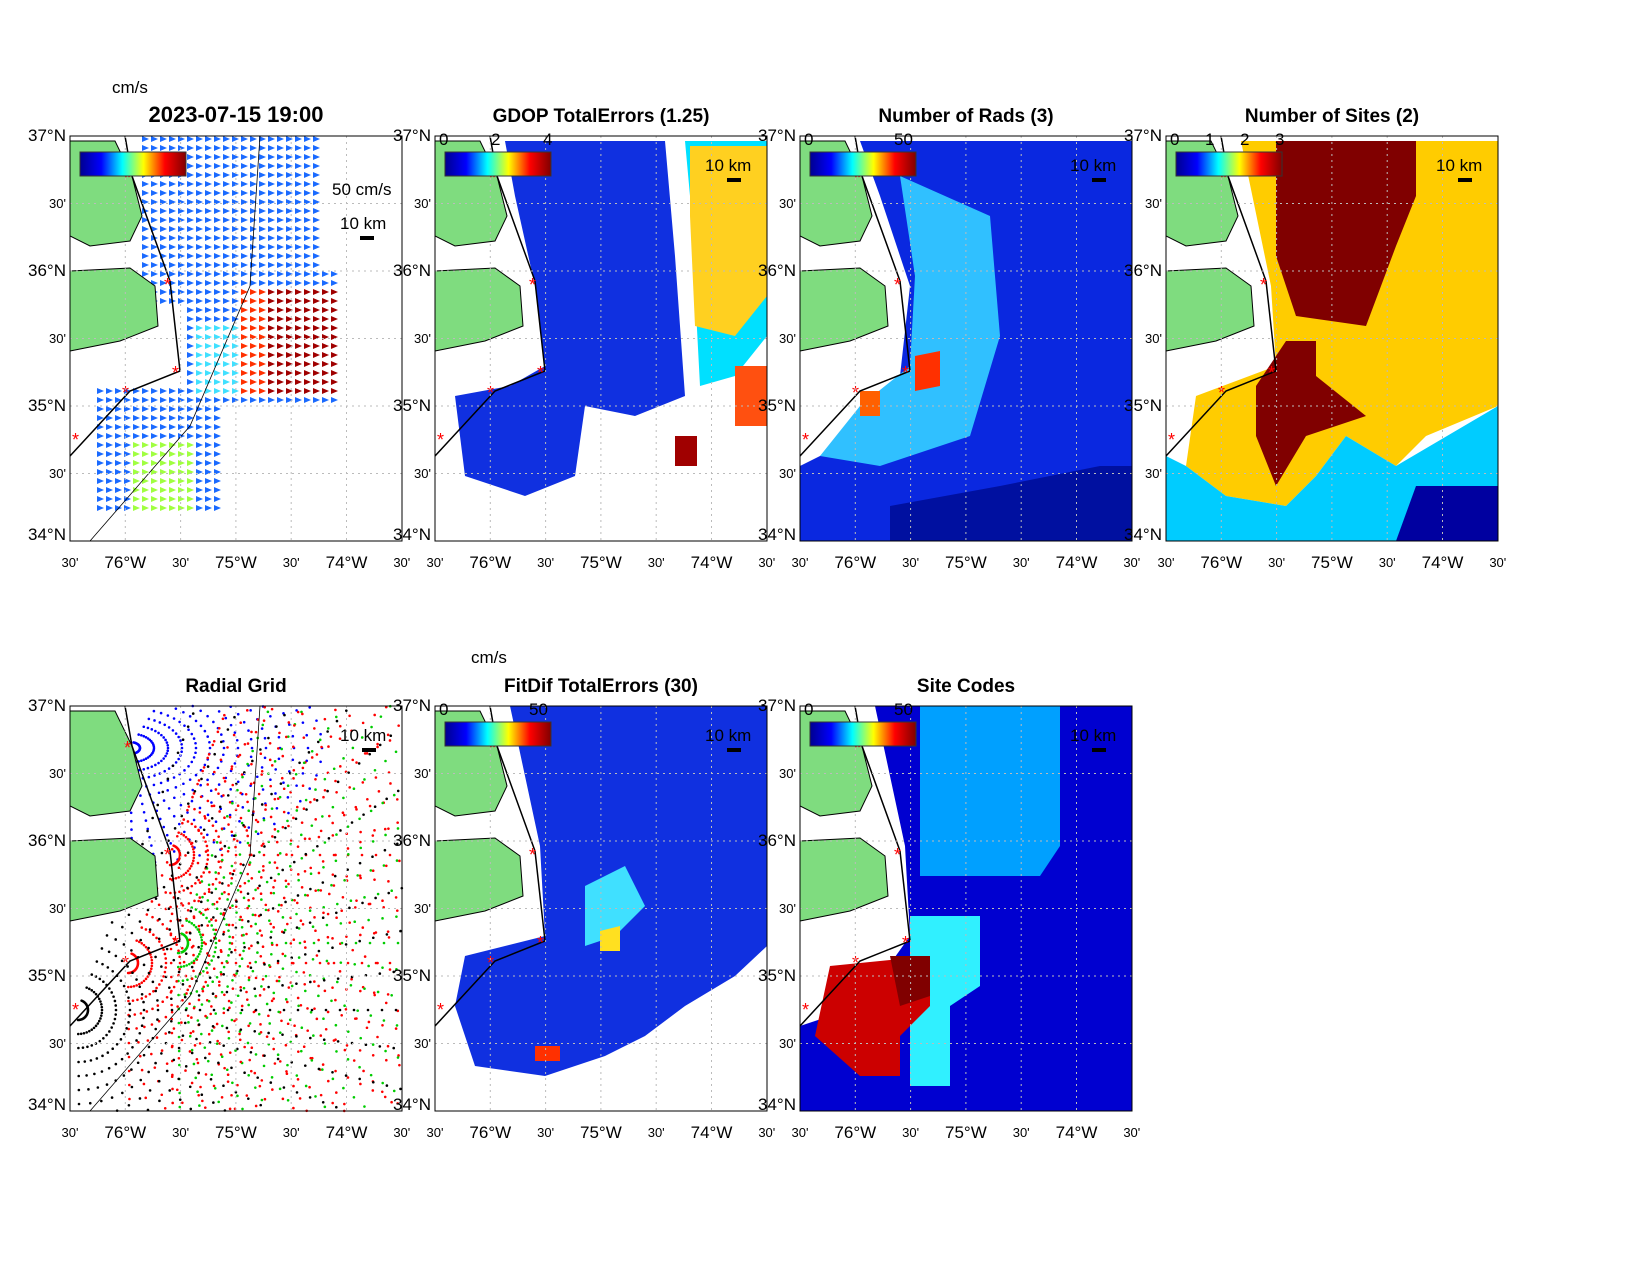 The height and width of the screenshot is (1275, 1650). What do you see at coordinates (1021, 562) in the screenshot?
I see `longitude-tick-label: 30'` at bounding box center [1021, 562].